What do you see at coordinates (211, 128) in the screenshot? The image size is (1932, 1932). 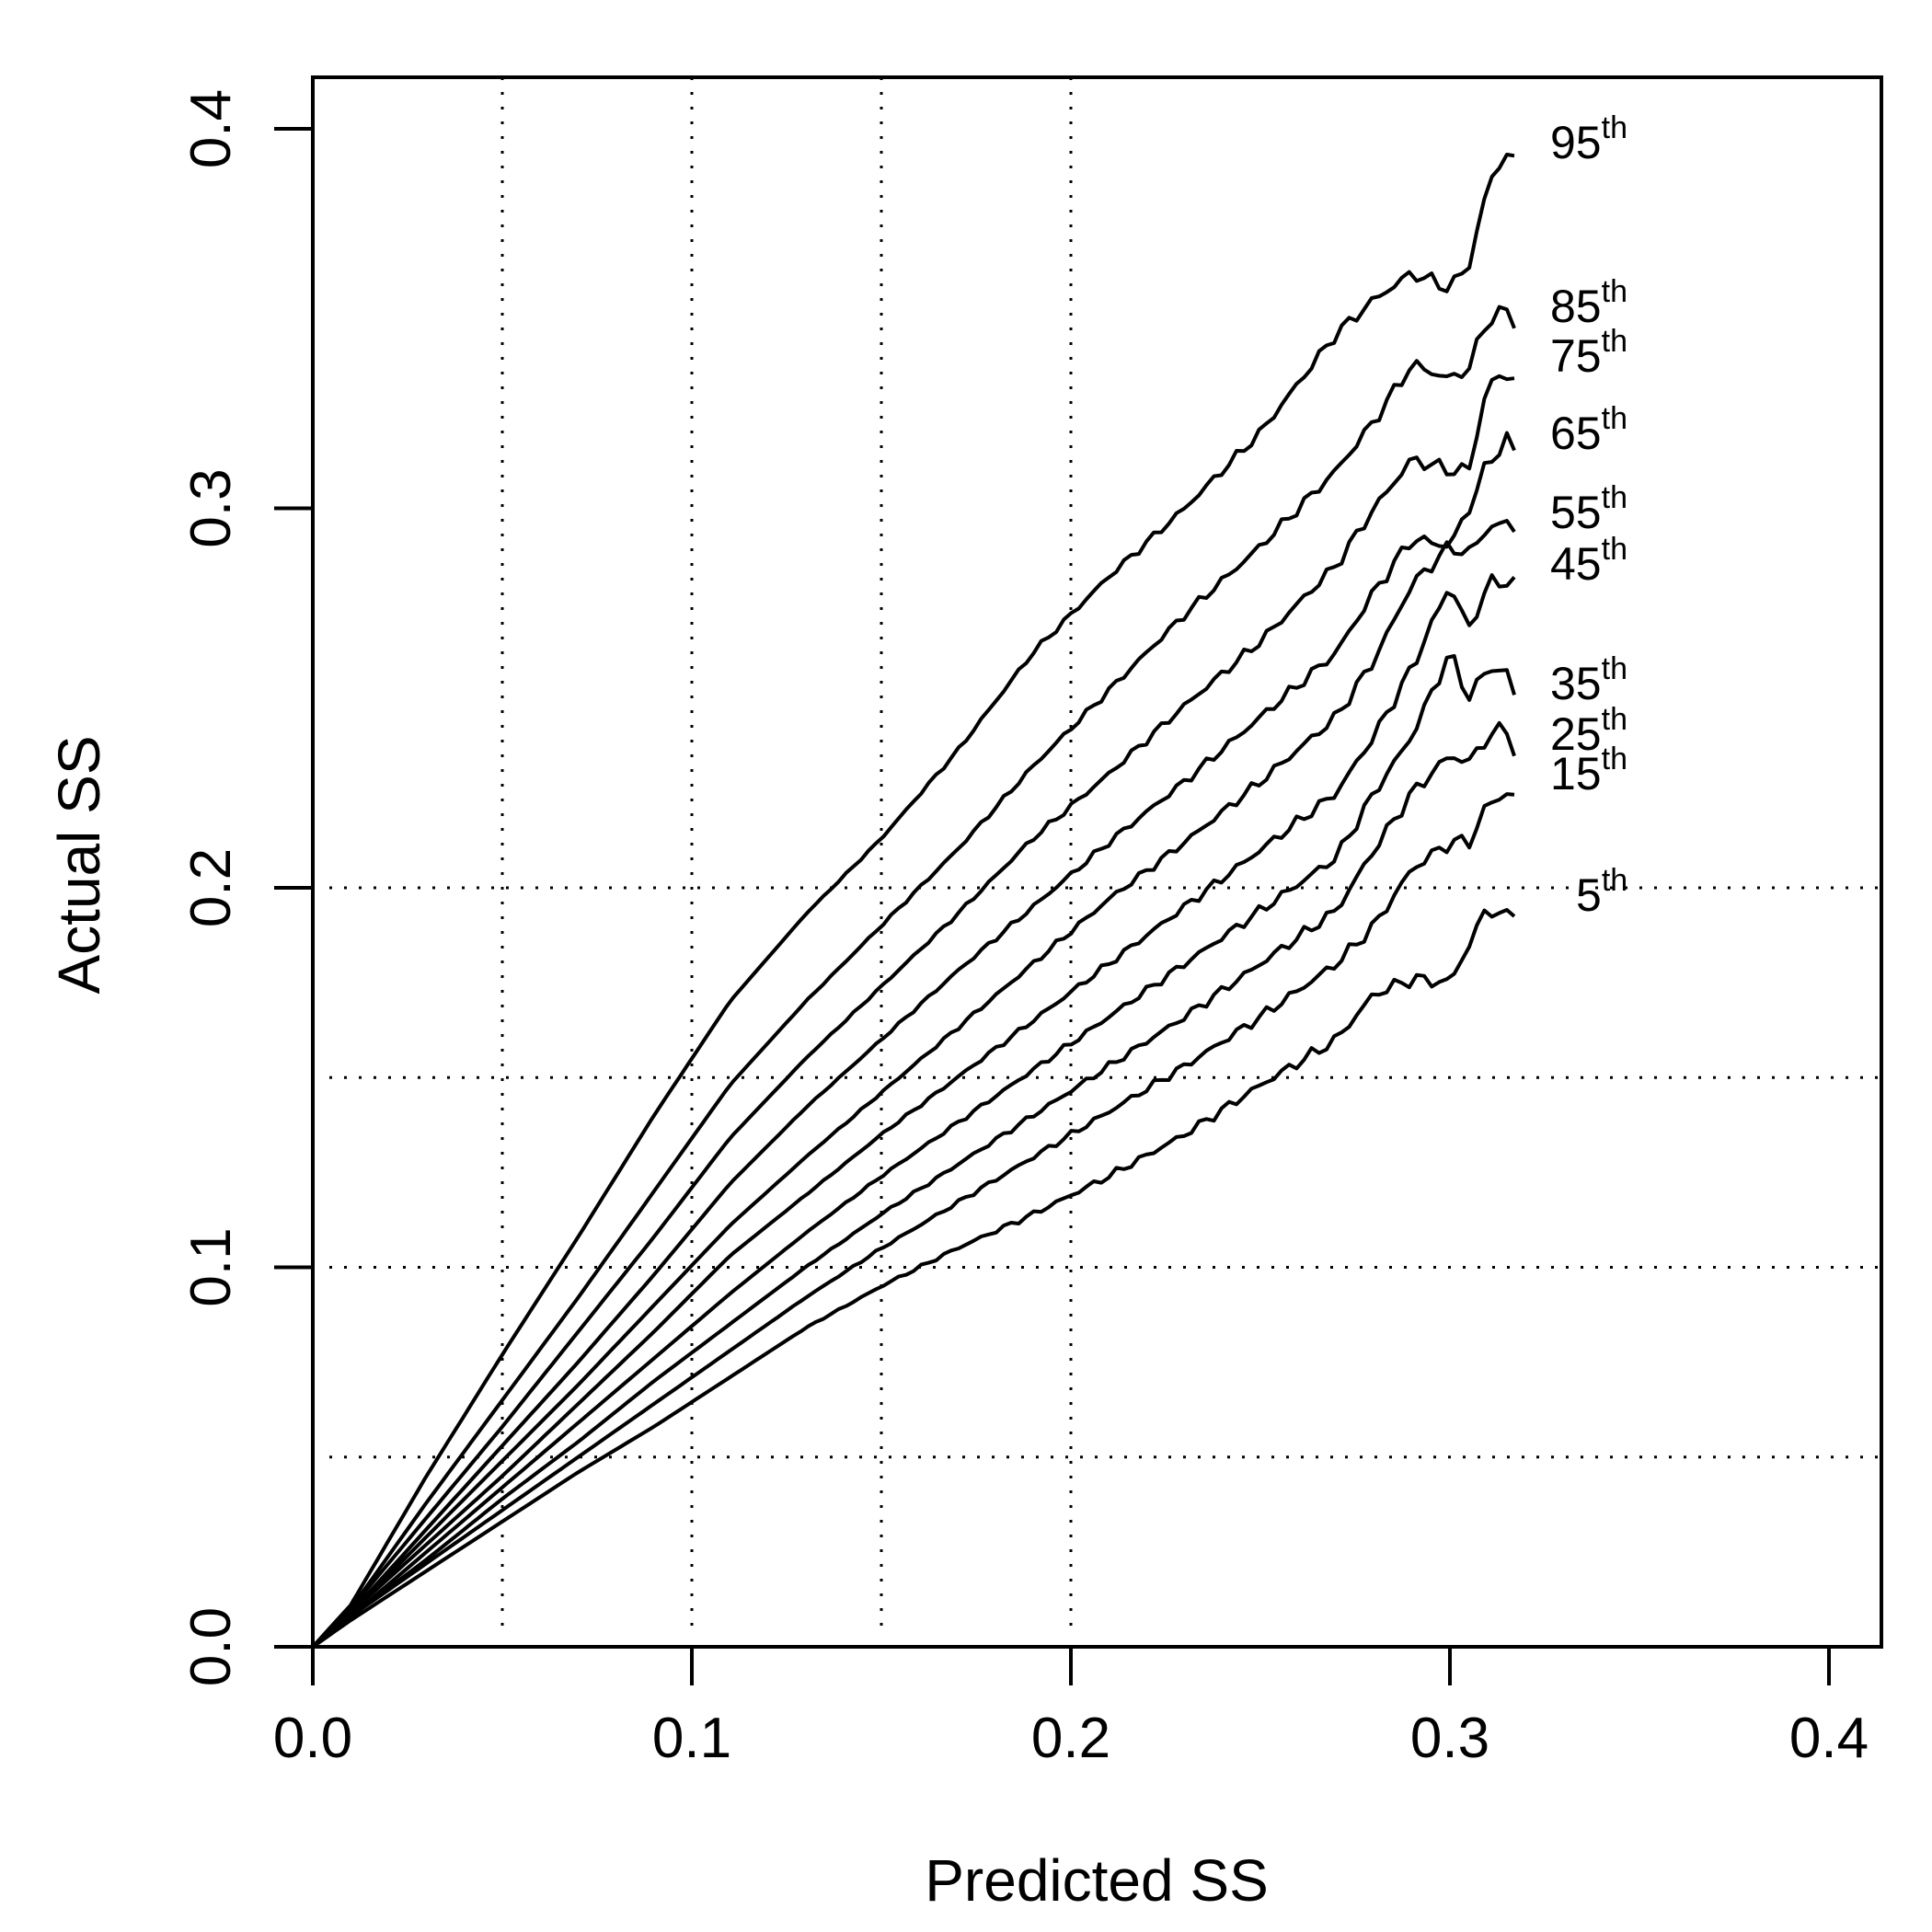 I see `y-tick-label-4: 0.4` at bounding box center [211, 128].